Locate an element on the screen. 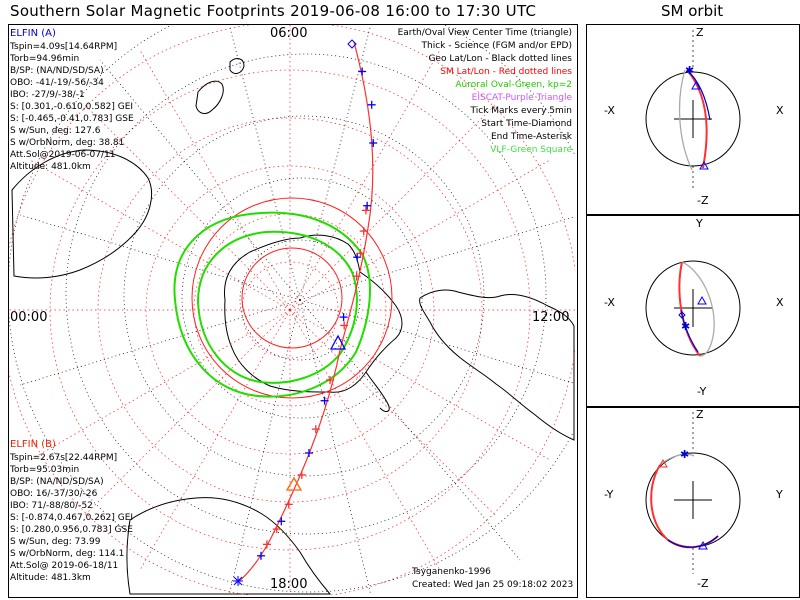  elfin-b-view-center-triangle is located at coordinates (294, 483).